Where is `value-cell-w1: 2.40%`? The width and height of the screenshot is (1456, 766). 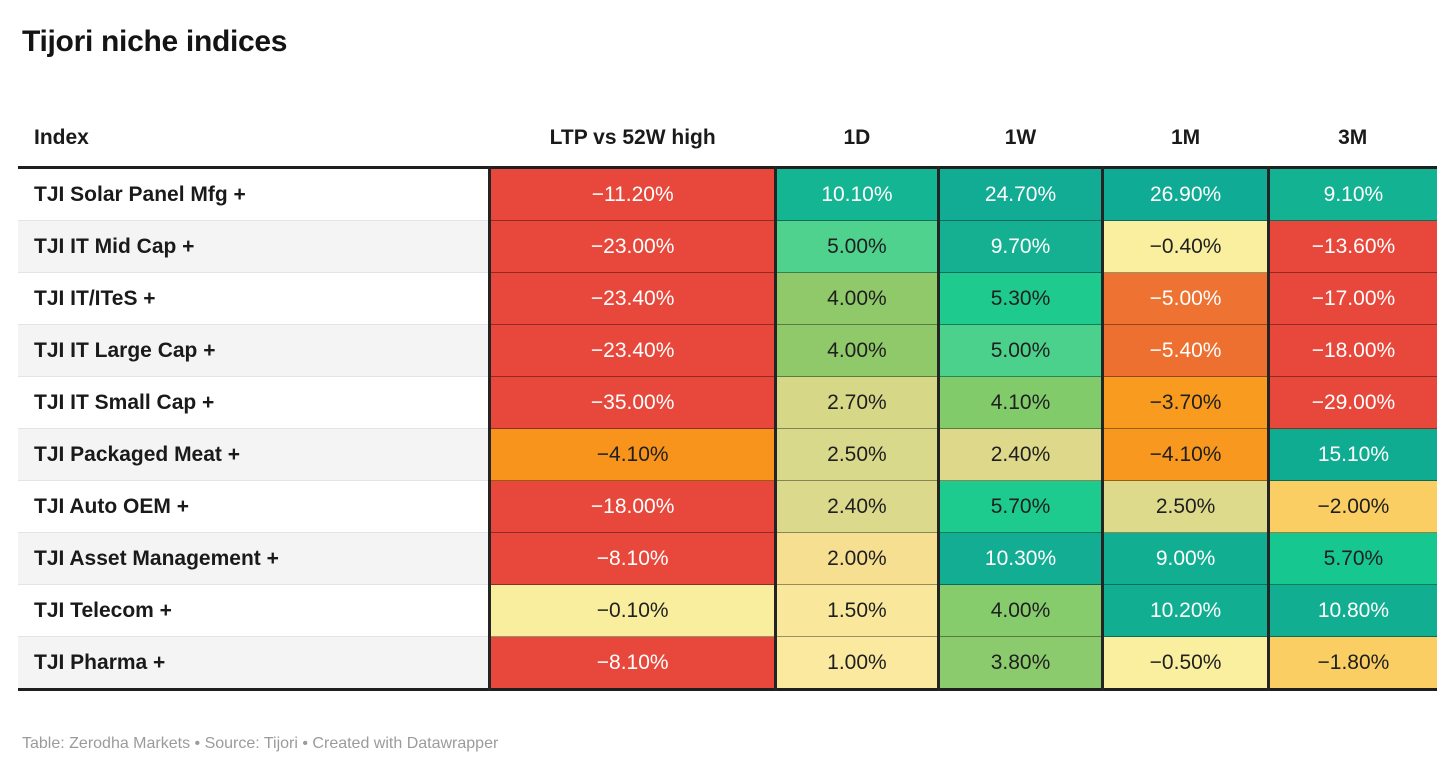
value-cell-w1: 2.40% is located at coordinates (1019, 454).